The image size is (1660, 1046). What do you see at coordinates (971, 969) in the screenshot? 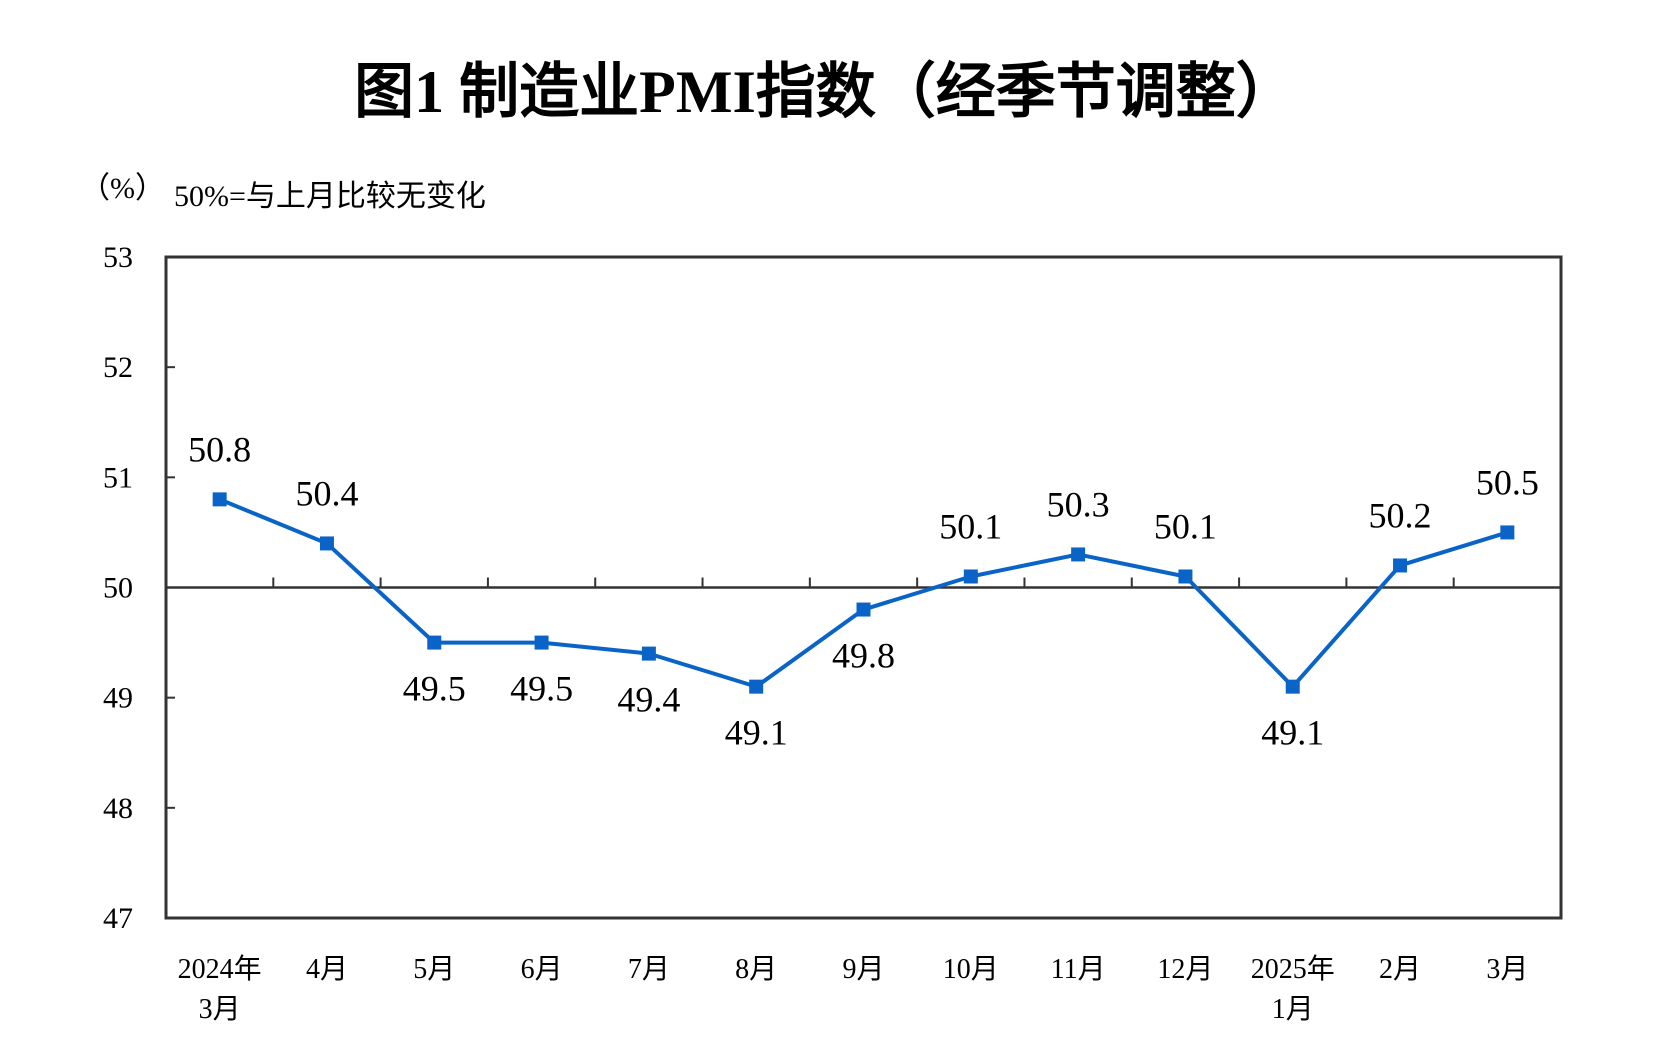
I see `x-tick-label: 10月` at bounding box center [971, 969].